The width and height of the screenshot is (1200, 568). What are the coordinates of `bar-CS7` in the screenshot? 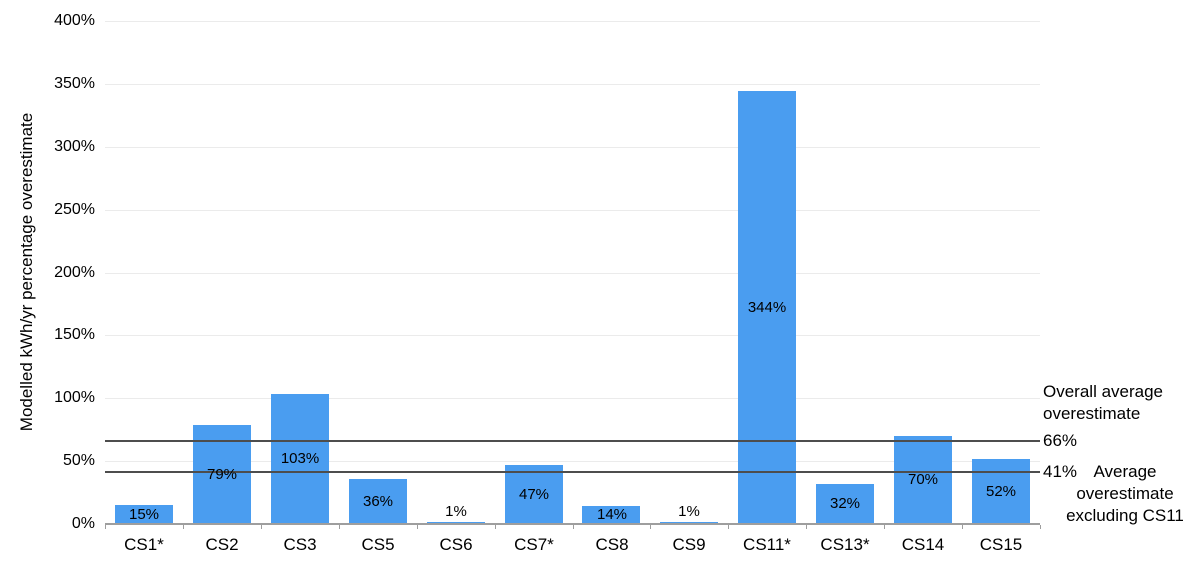 It's located at (534, 494).